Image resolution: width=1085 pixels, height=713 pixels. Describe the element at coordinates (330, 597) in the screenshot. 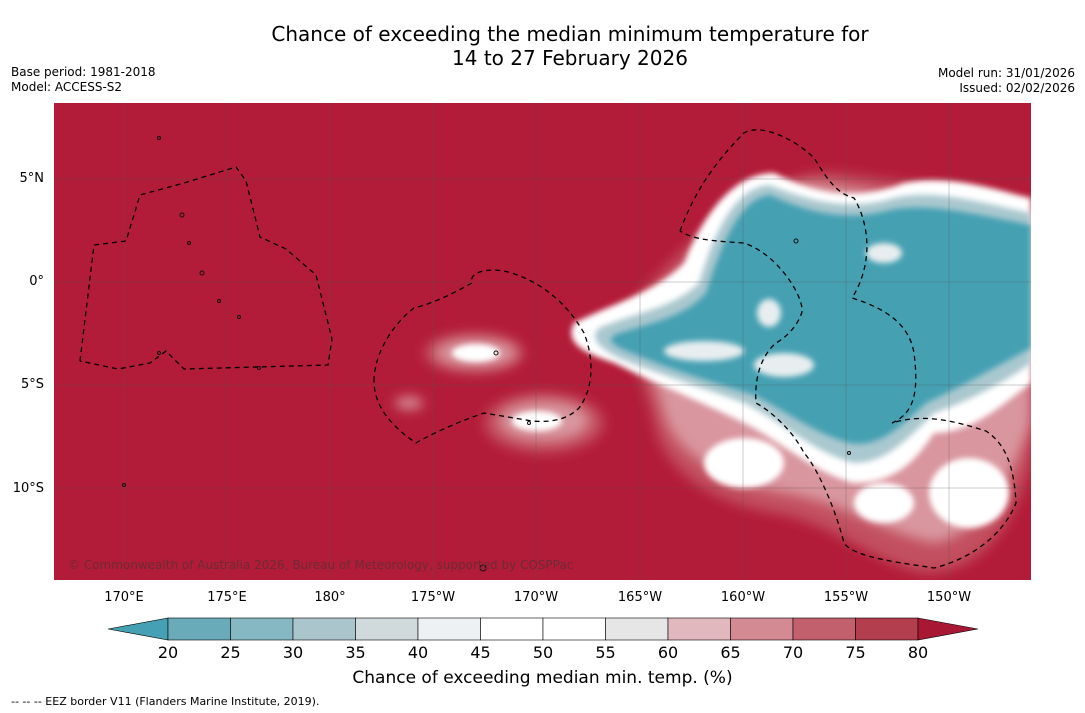

I see `lon-tick-label: 180°` at that location.